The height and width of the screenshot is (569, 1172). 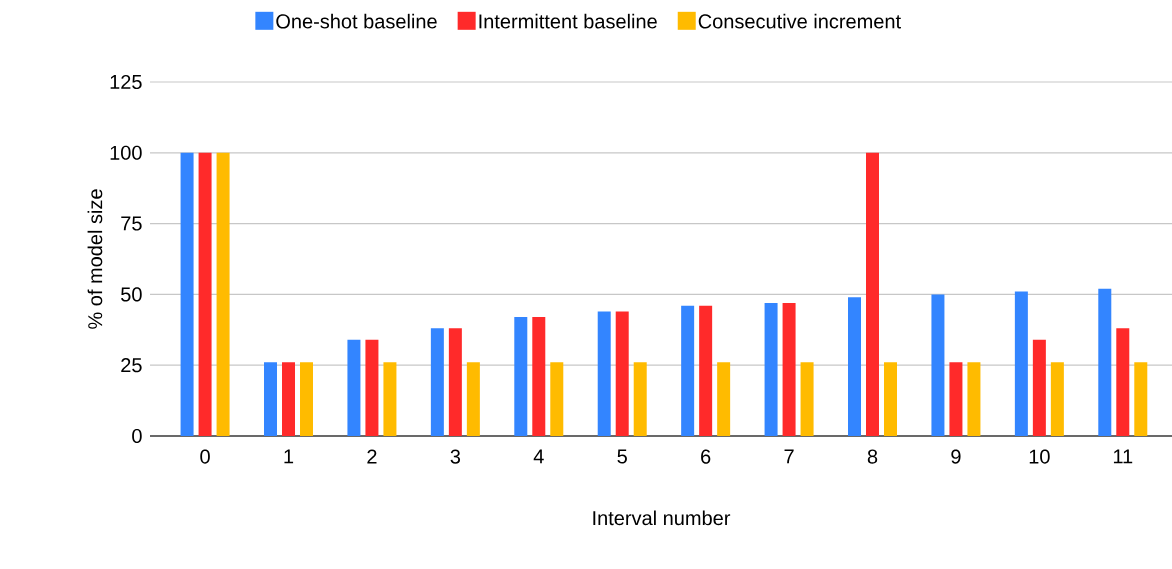 What do you see at coordinates (131, 294) in the screenshot?
I see `y-tick-label: 50` at bounding box center [131, 294].